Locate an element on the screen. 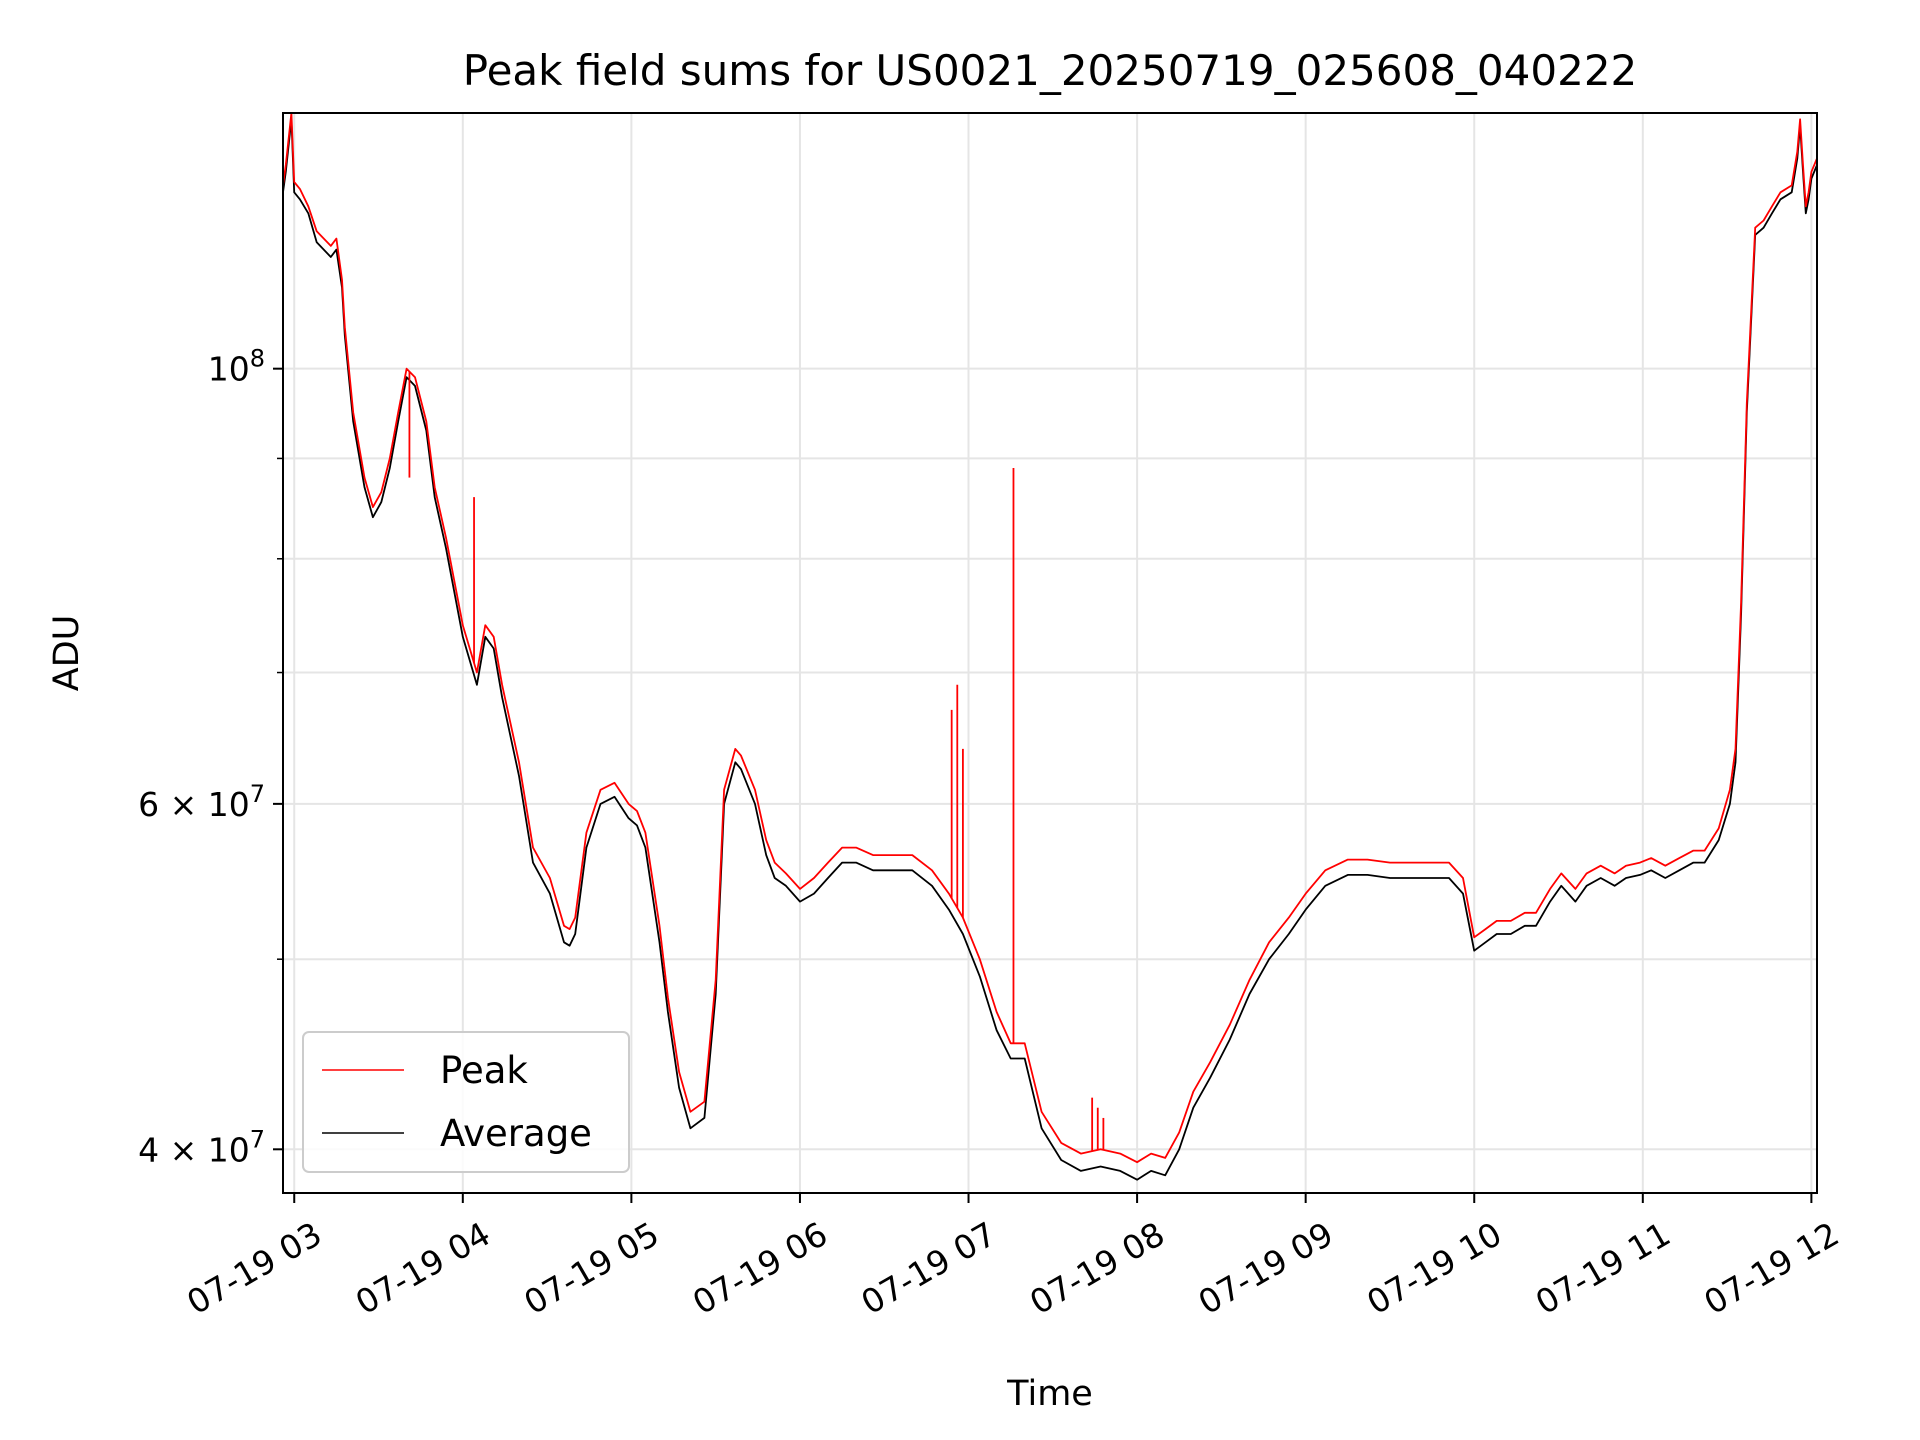 The width and height of the screenshot is (1920, 1440). y-tick-label: 6 × 107 is located at coordinates (201, 802).